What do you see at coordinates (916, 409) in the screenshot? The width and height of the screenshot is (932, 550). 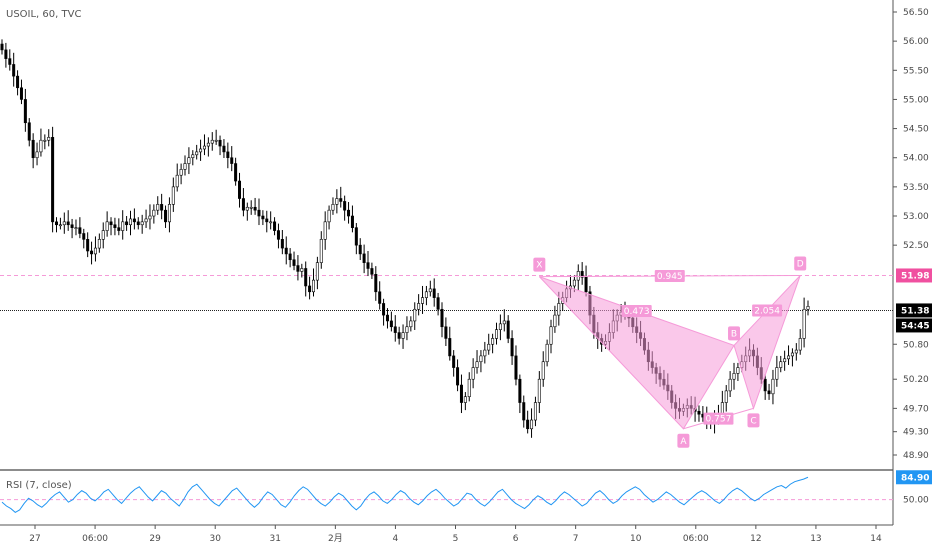 I see `y-tick-label: 49.70` at bounding box center [916, 409].